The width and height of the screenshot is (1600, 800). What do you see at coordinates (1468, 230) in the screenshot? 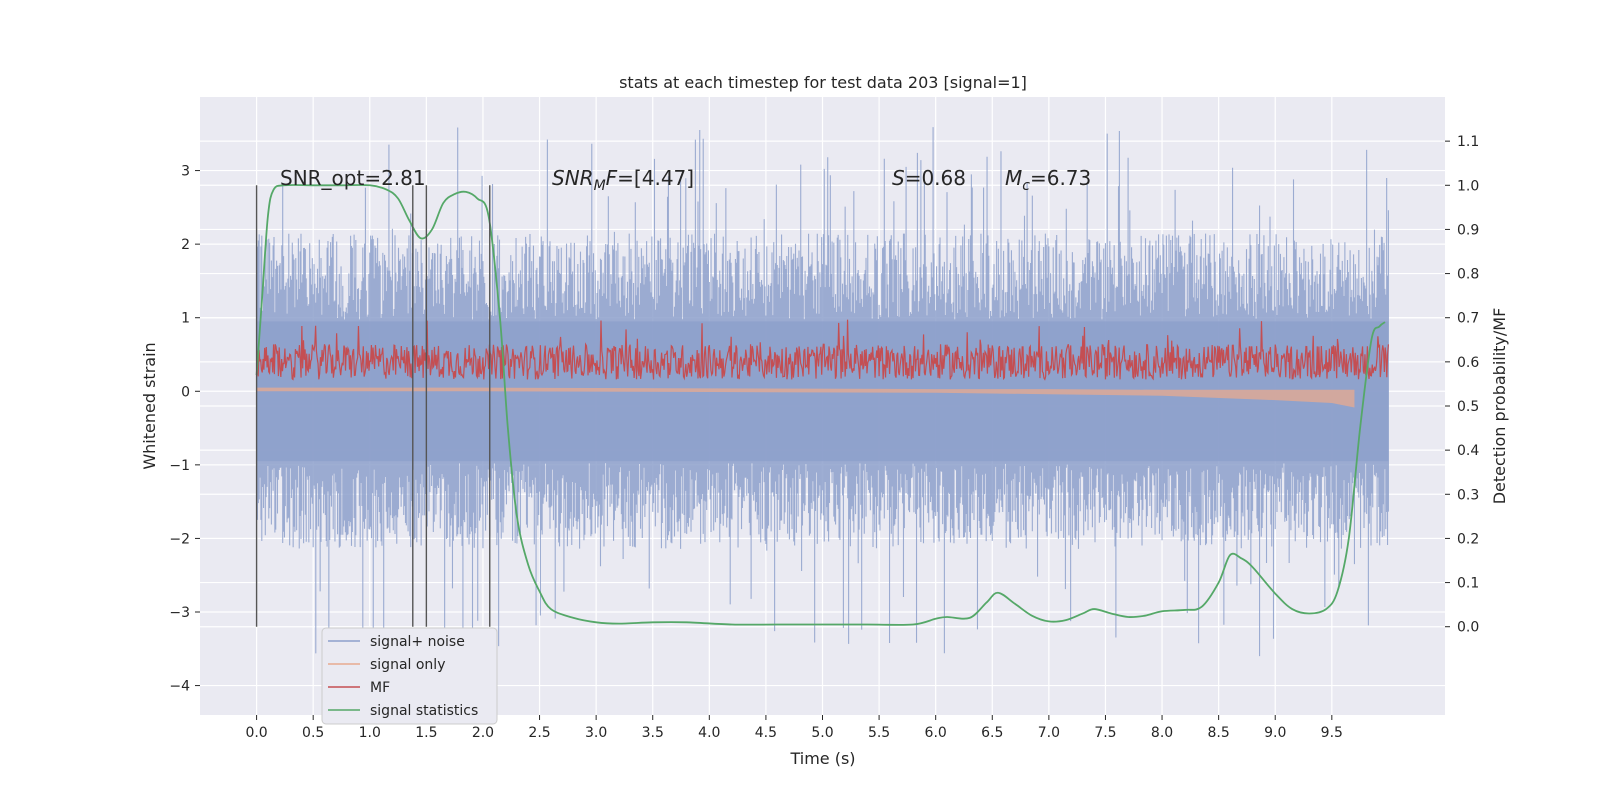
I see `right-y-tick-label: 0.9` at bounding box center [1468, 230].